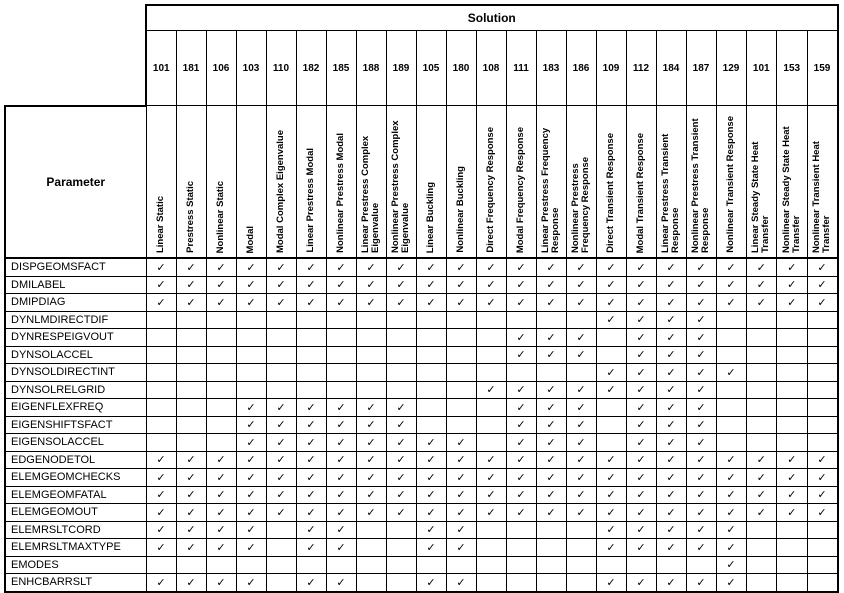 The height and width of the screenshot is (593, 844). What do you see at coordinates (341, 182) in the screenshot?
I see `solution-name-header: Nonlinear Prestress Modal` at bounding box center [341, 182].